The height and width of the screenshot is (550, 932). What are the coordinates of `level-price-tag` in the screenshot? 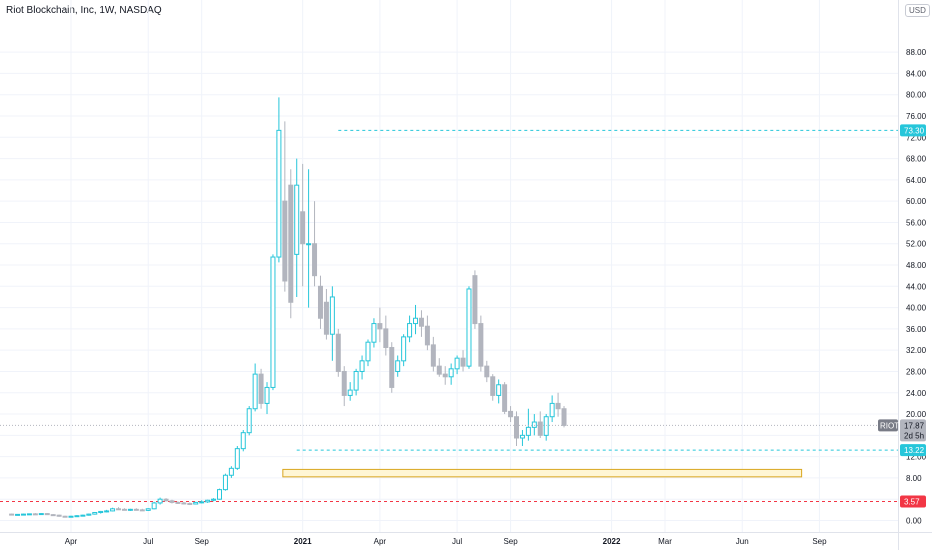 It's located at (913, 130).